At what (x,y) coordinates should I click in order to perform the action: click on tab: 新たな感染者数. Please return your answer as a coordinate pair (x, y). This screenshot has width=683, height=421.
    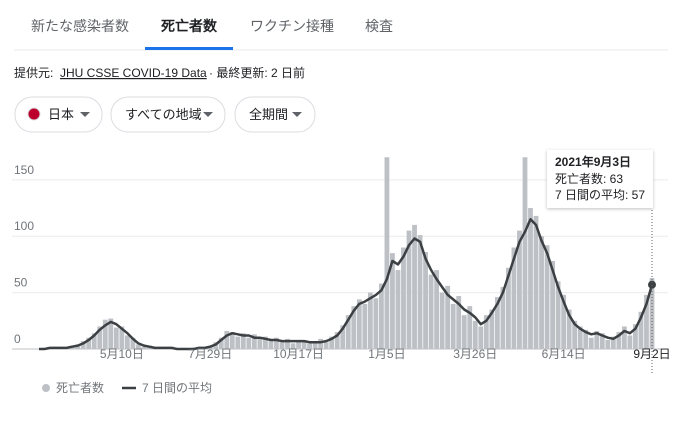
    Looking at the image, I should click on (80, 26).